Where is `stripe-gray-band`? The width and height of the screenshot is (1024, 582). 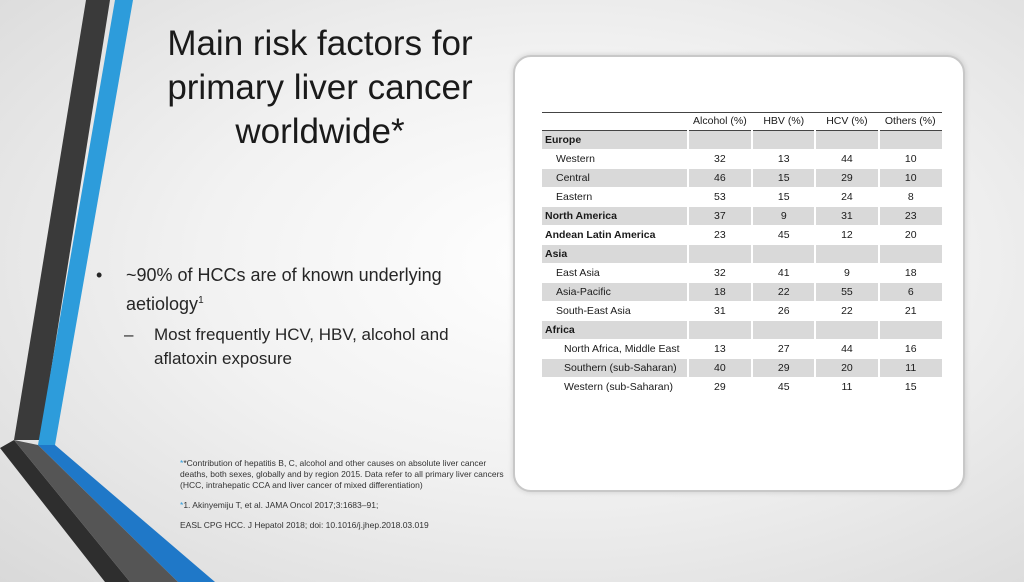
stripe-gray-band is located at coordinates (96, 511).